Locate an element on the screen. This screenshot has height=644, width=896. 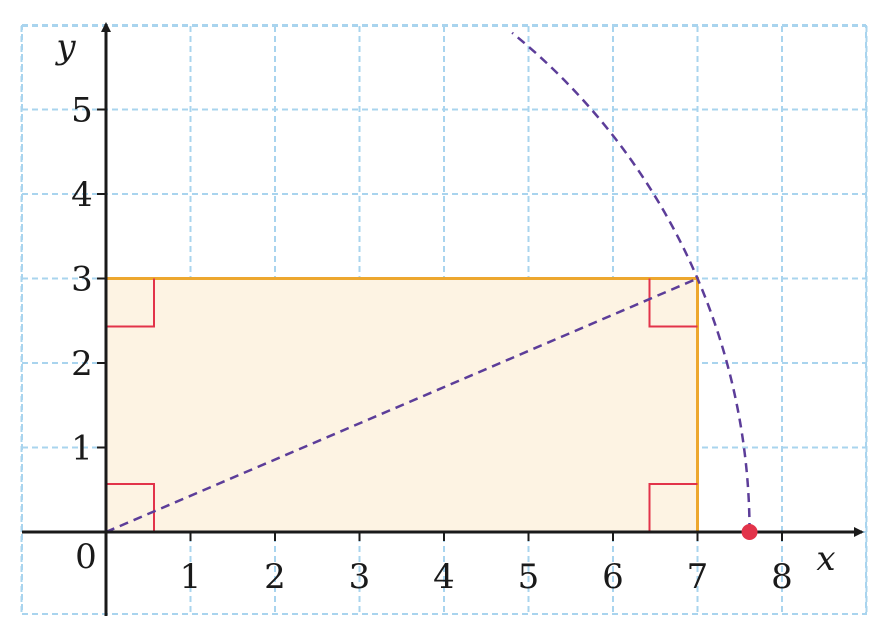
x-tick-label: 8 is located at coordinates (782, 577).